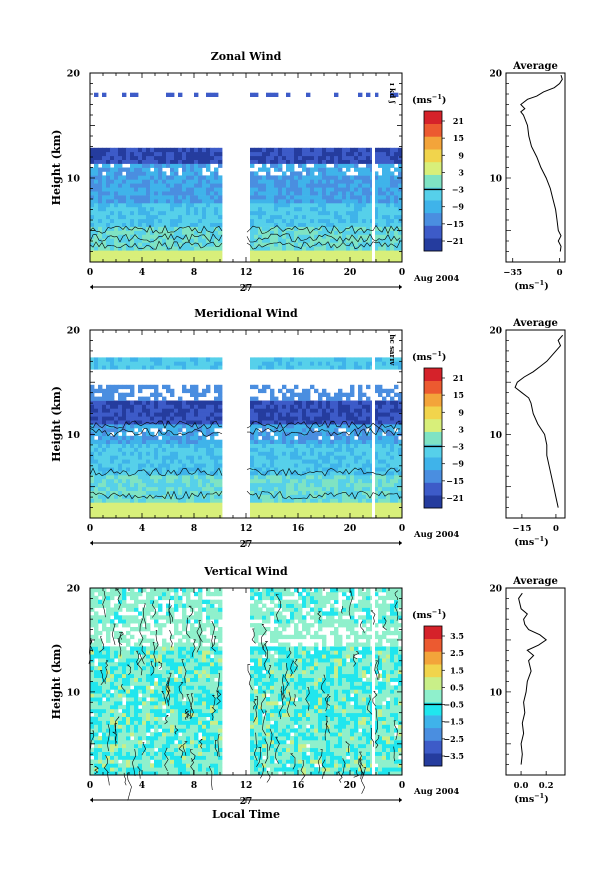 The image size is (616, 873). What do you see at coordinates (531, 285) in the screenshot?
I see `avg-x-axis-label: (ms−1)` at bounding box center [531, 285].